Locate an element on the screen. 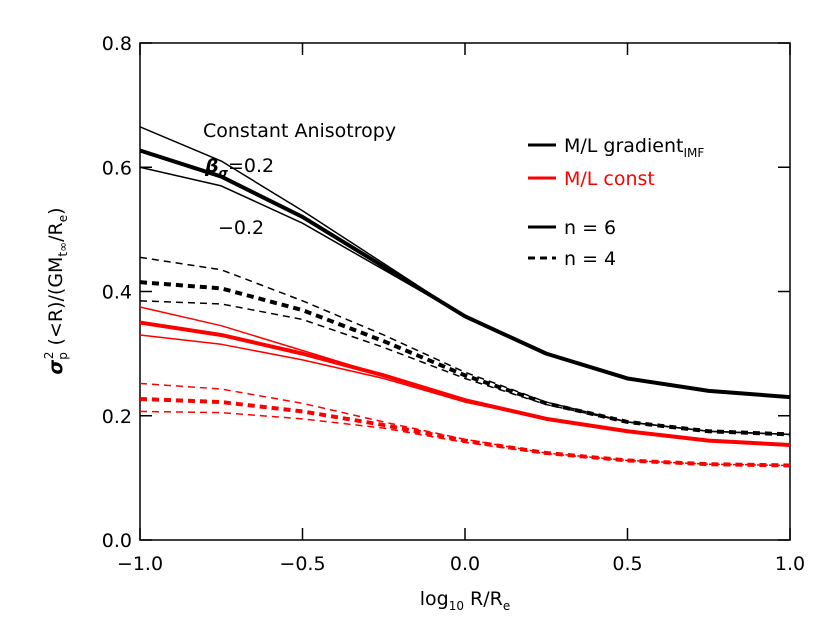  x-tick-label: 1.0 is located at coordinates (790, 564).